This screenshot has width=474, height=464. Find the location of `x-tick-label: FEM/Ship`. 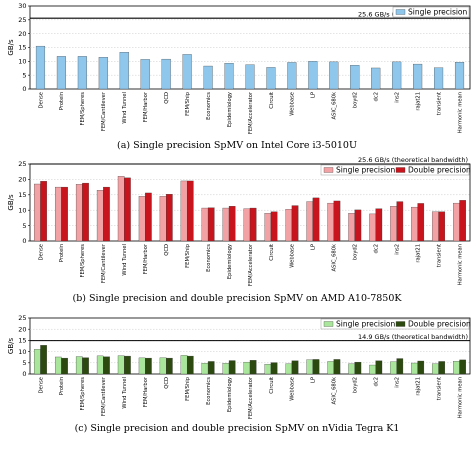

x-tick-label: FEM/Ship is located at coordinates (188, 103).